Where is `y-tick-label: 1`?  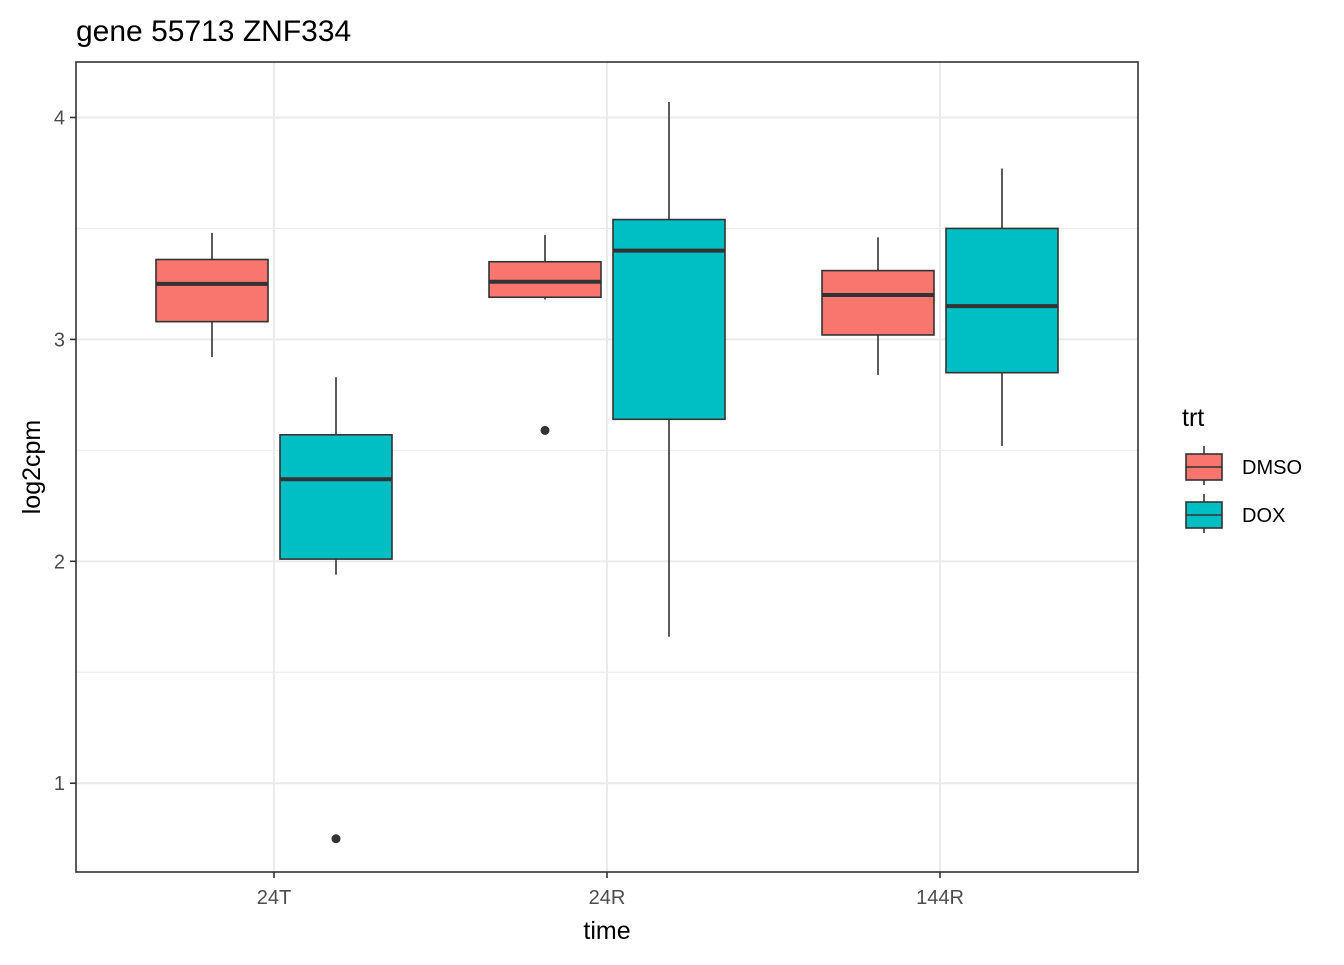
y-tick-label: 1 is located at coordinates (59, 784).